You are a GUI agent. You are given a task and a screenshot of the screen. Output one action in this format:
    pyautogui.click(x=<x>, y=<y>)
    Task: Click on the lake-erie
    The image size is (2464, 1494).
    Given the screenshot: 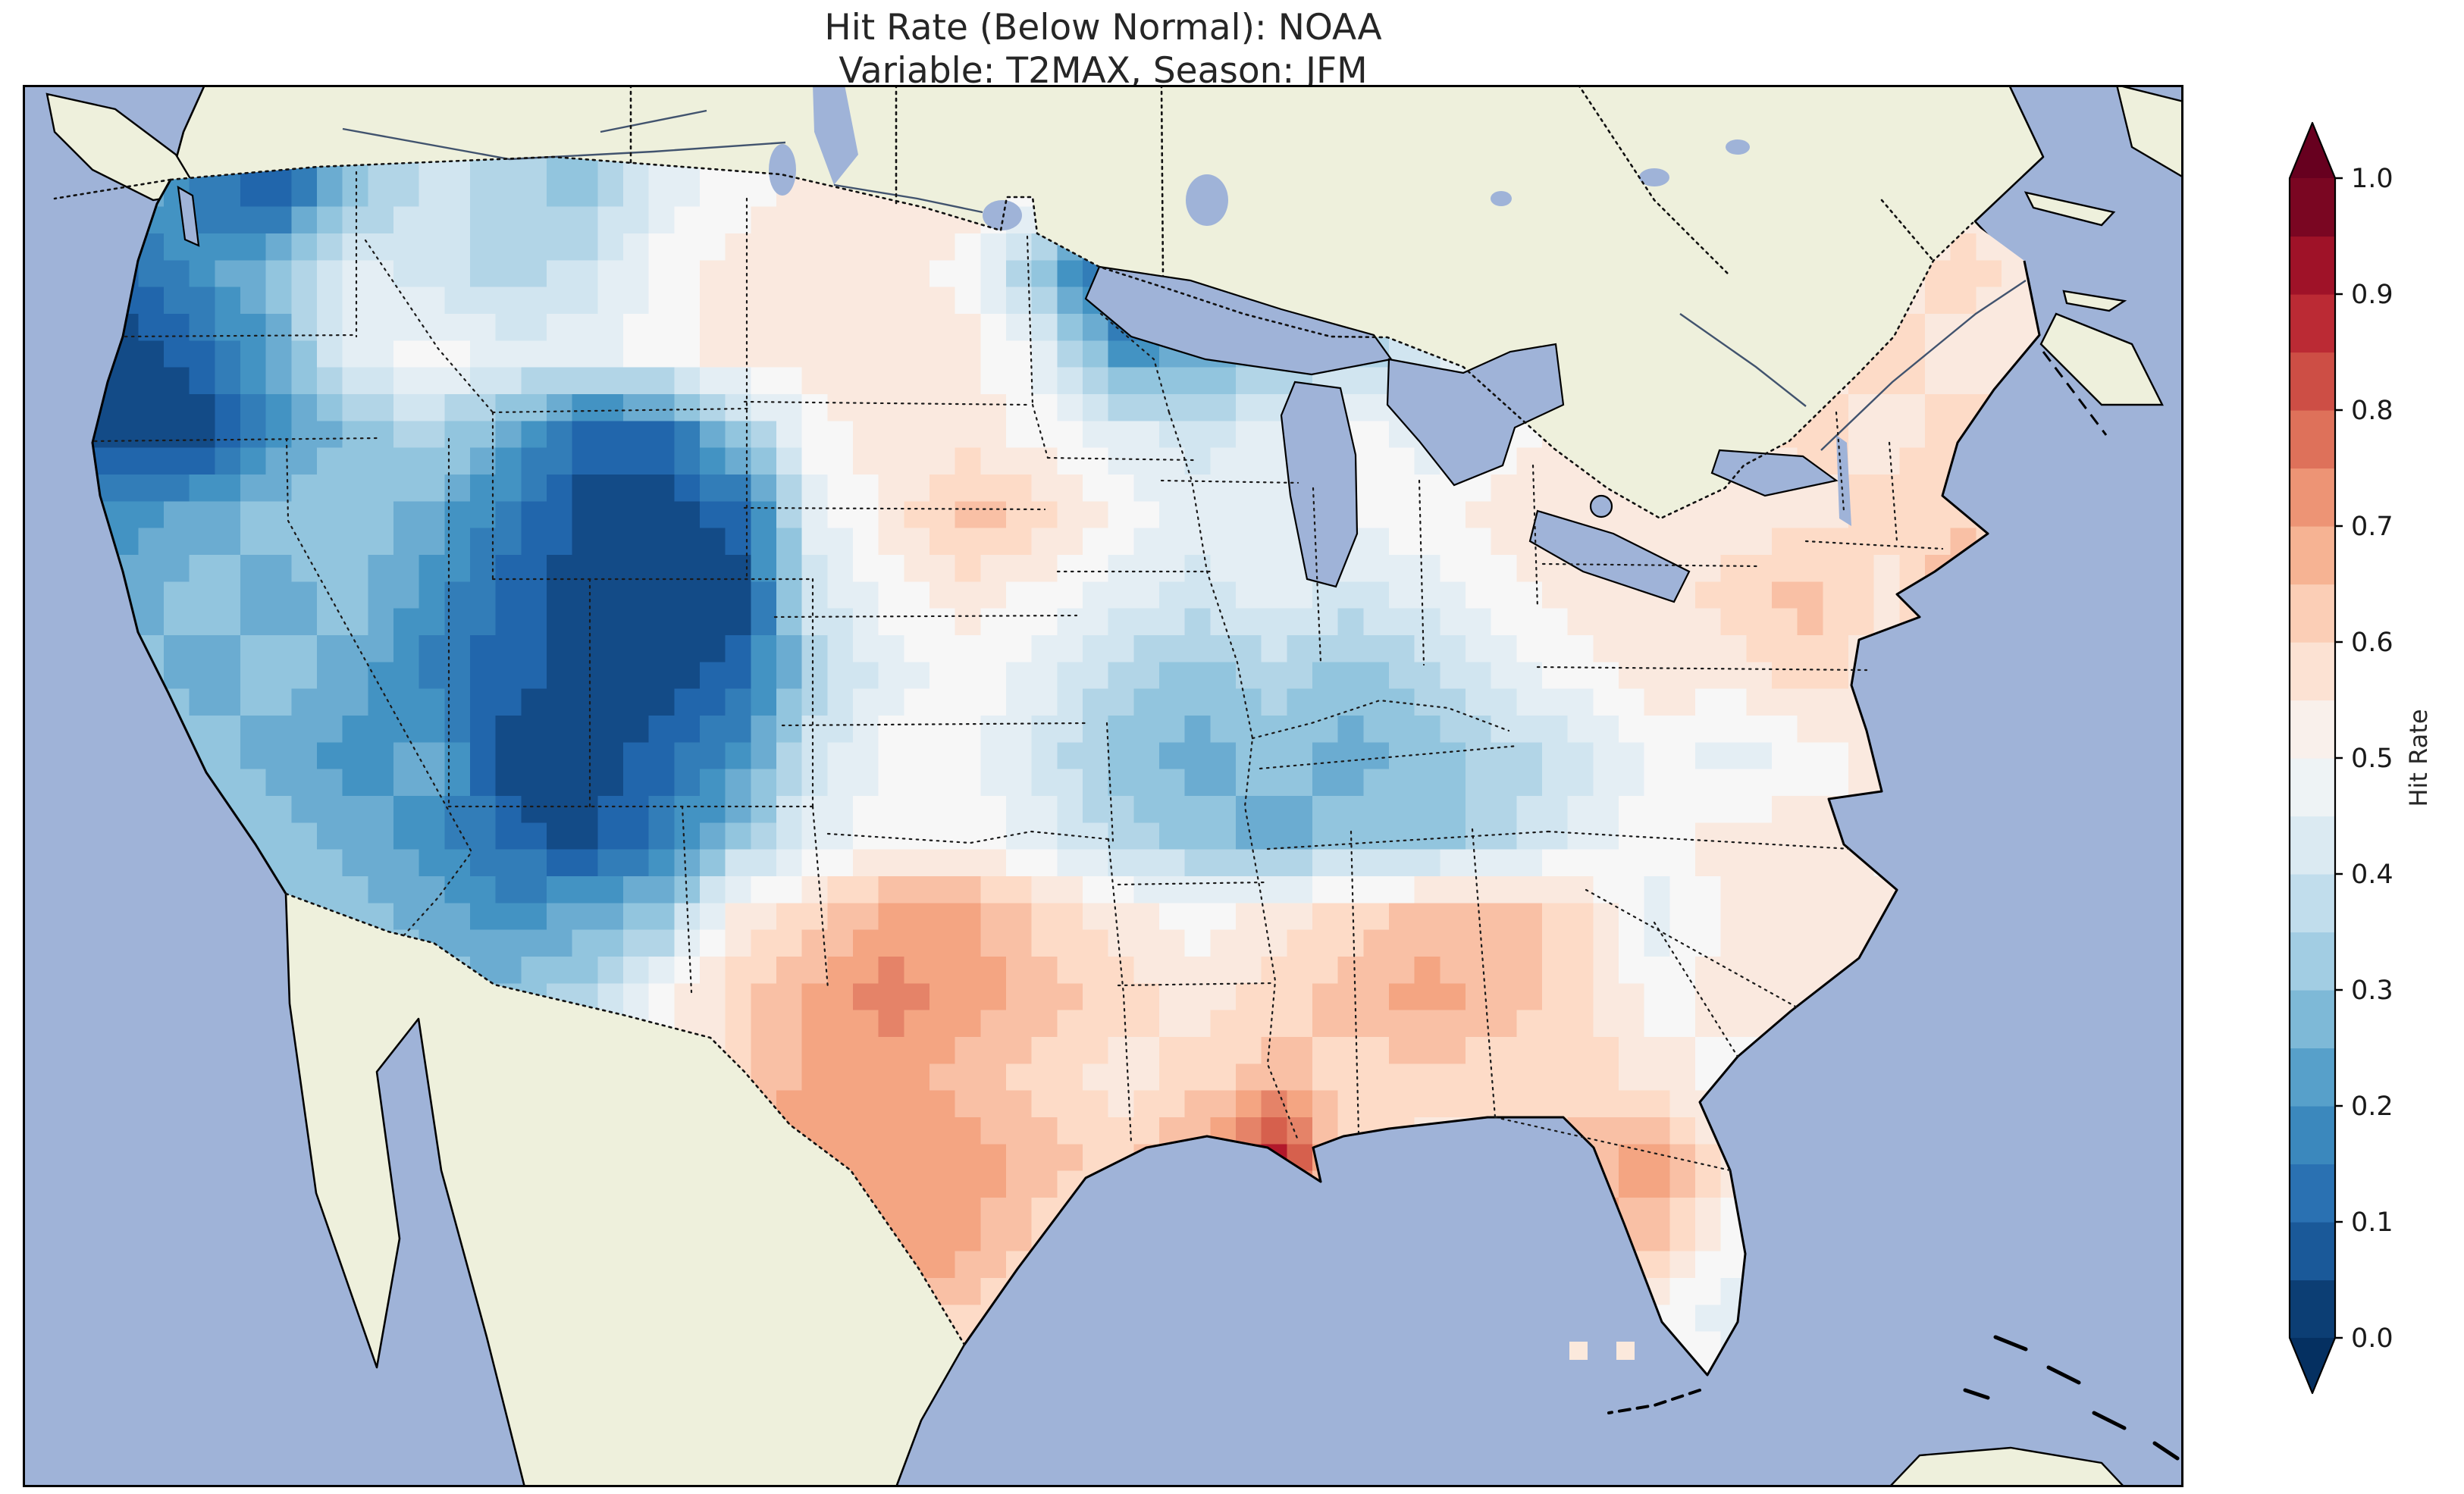 What is the action you would take?
    pyautogui.click(x=1609, y=556)
    